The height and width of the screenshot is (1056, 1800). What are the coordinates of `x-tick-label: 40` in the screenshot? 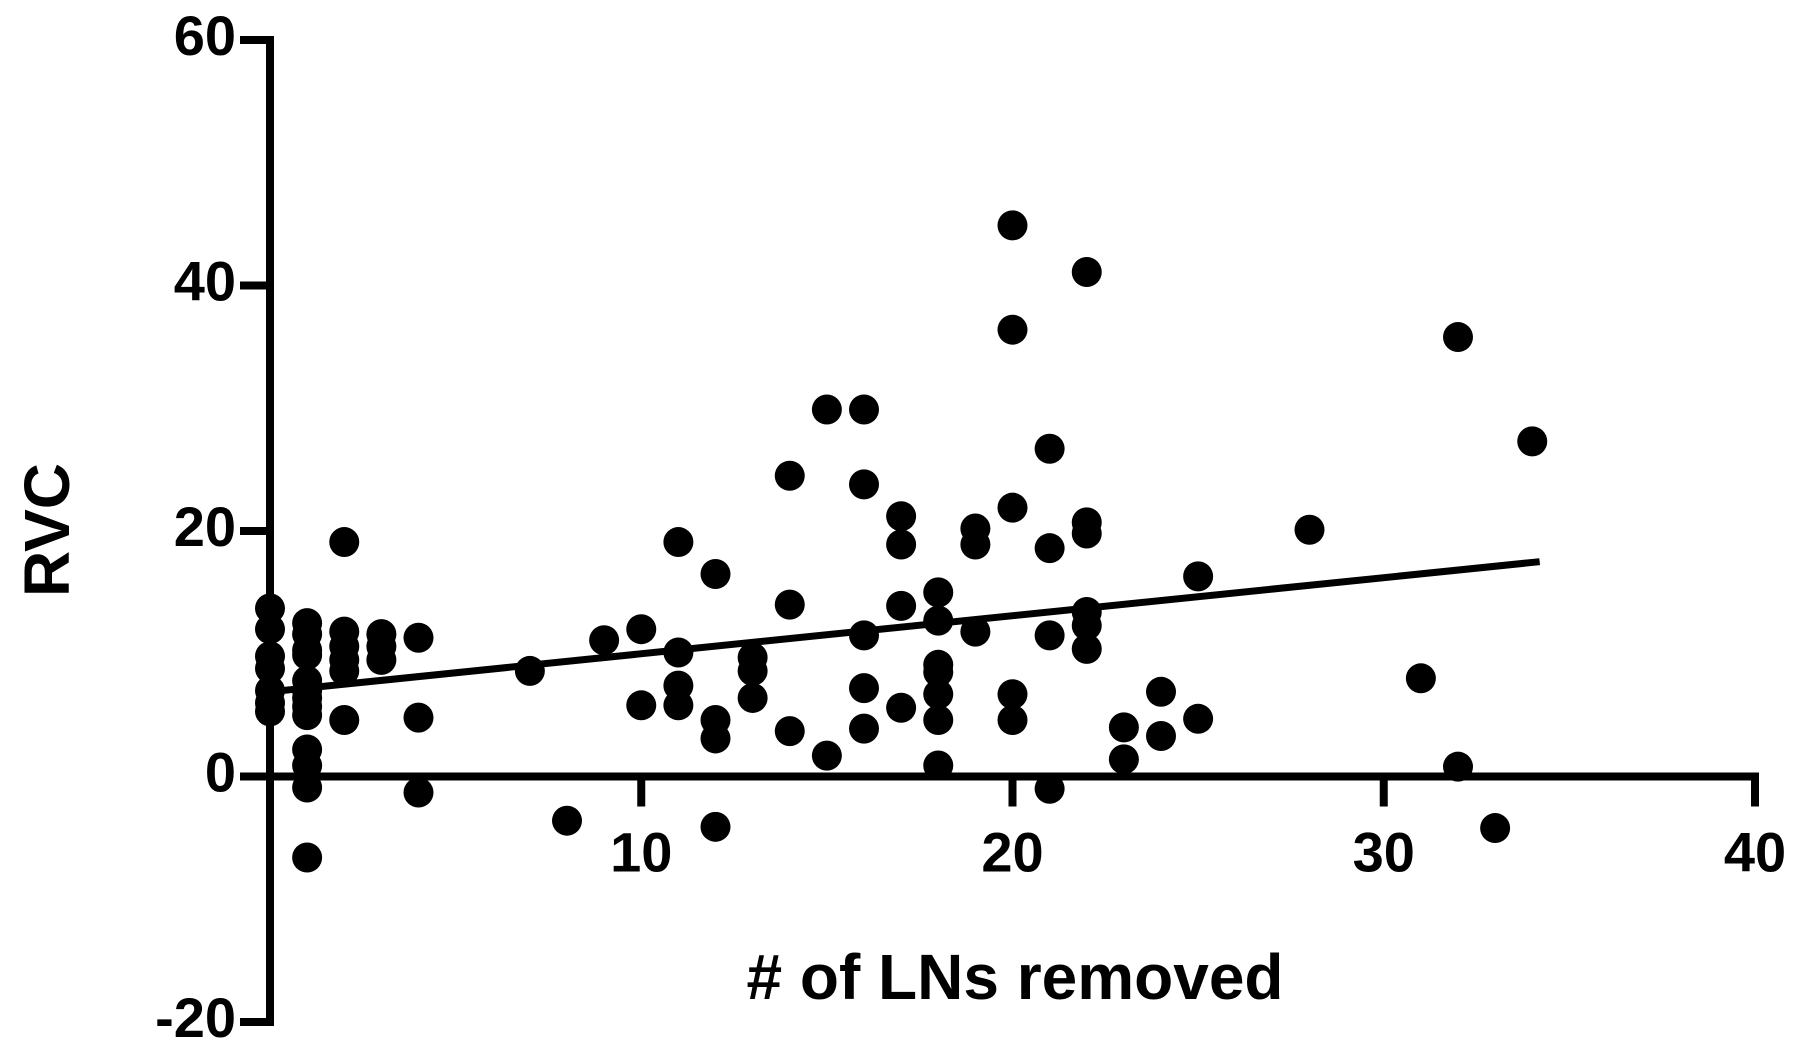 It's located at (1755, 851).